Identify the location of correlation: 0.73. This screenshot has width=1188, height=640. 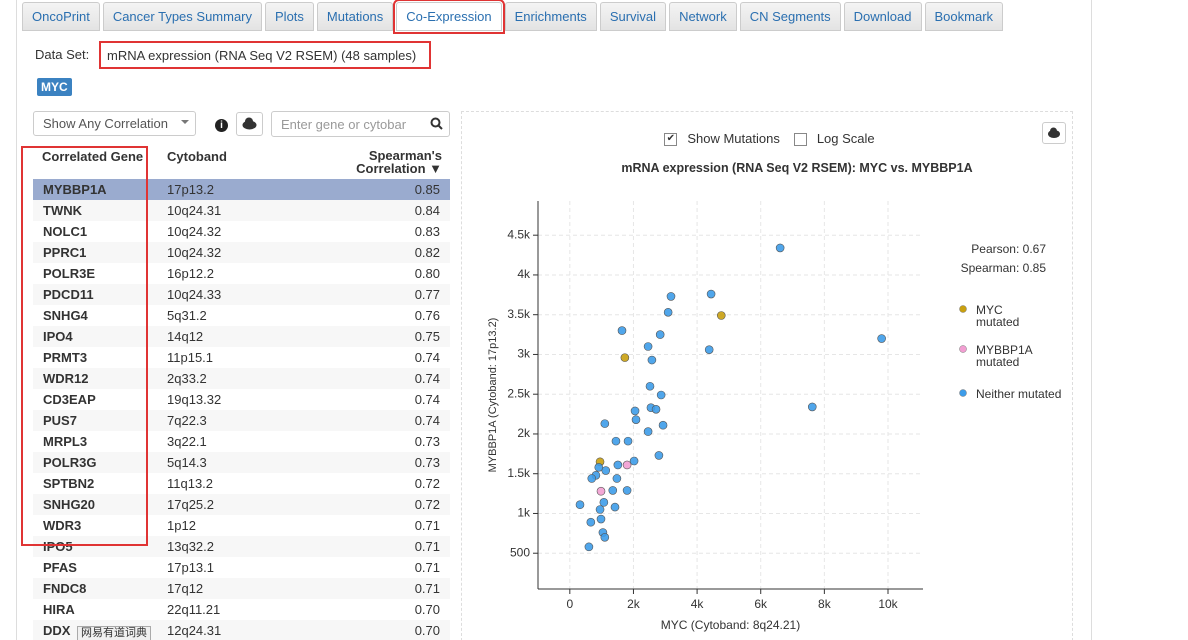
(427, 441).